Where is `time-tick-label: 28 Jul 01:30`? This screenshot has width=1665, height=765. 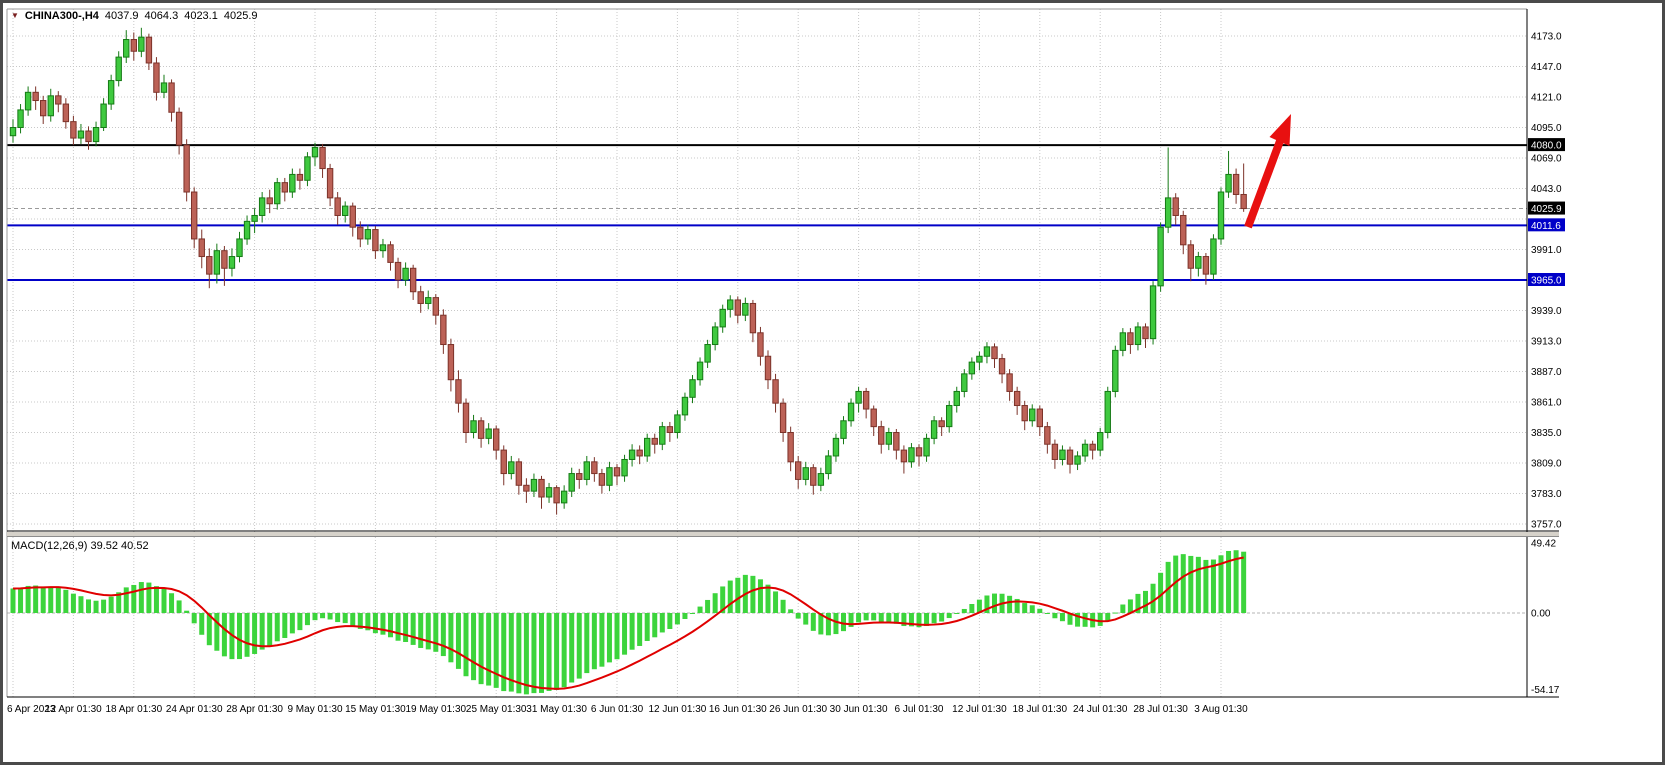 time-tick-label: 28 Jul 01:30 is located at coordinates (1160, 709).